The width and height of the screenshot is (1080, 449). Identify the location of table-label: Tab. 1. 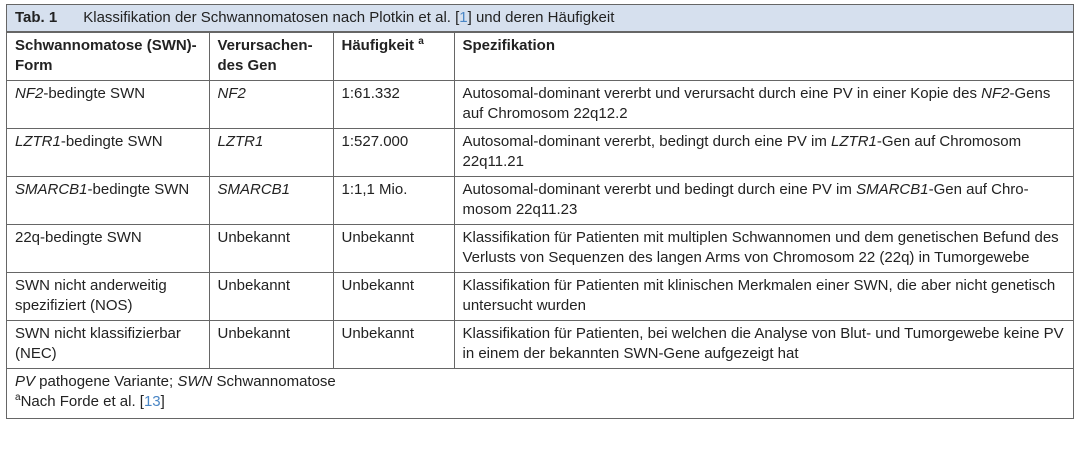
(36, 17).